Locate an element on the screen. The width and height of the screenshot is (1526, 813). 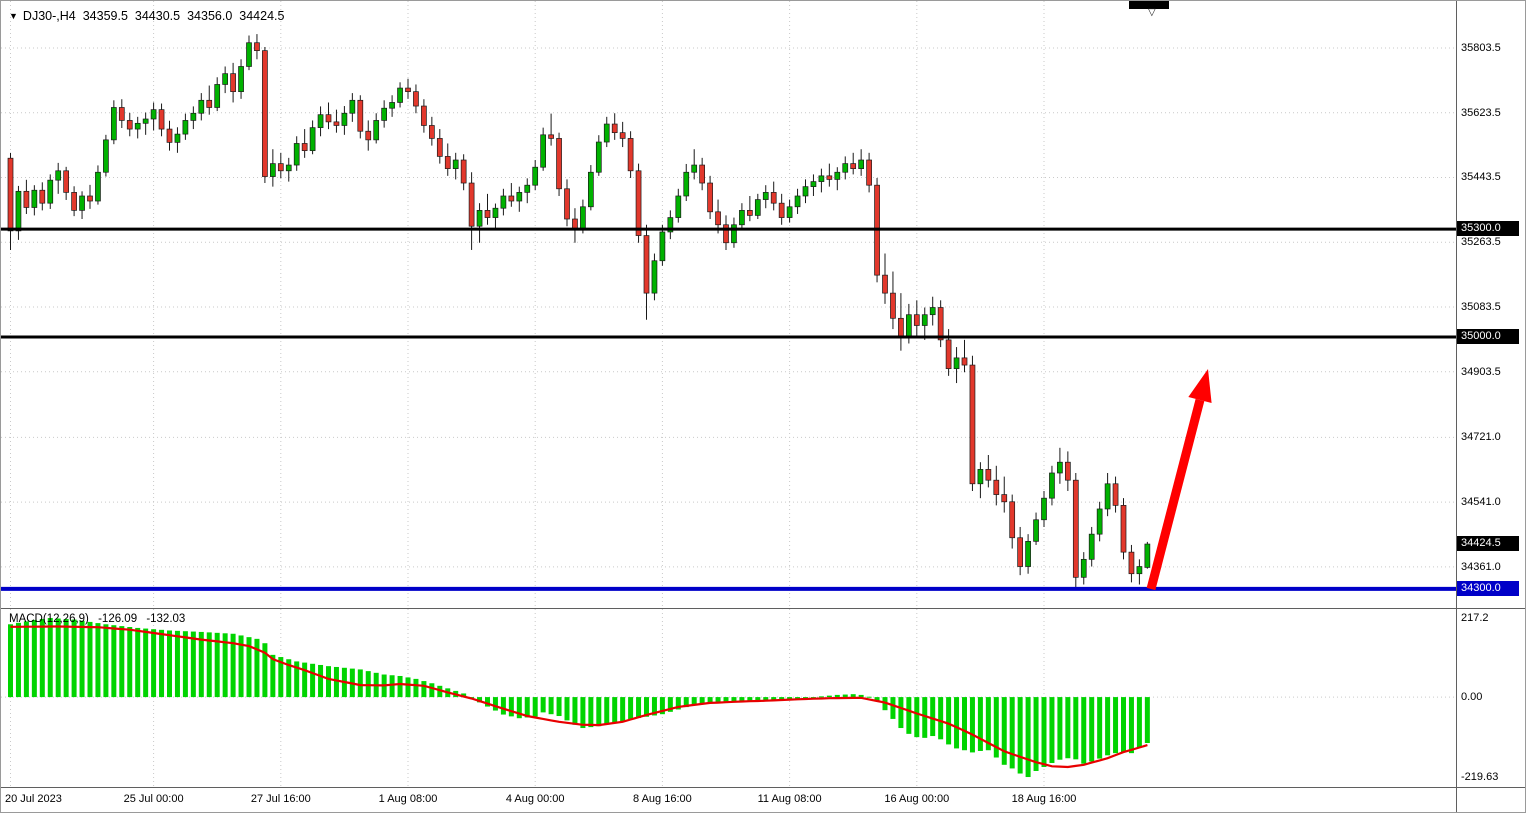
macd-signal-value: -132.03 is located at coordinates (166, 619).